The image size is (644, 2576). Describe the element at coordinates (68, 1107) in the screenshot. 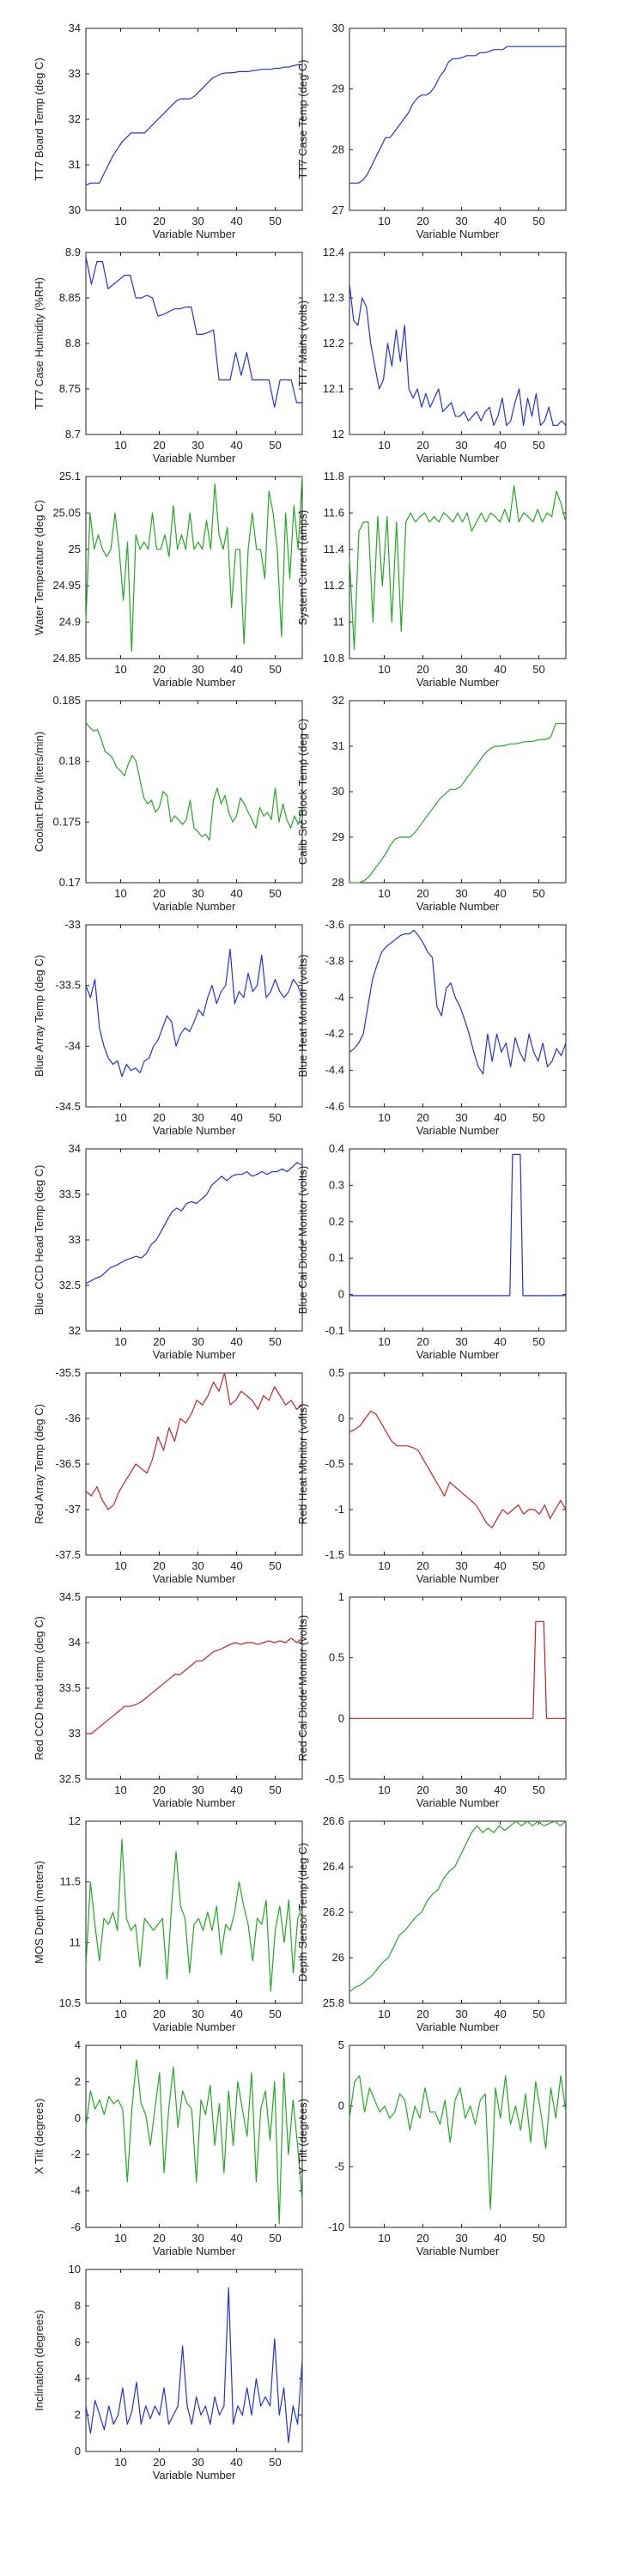

I see `y-tick-label: -34.5` at that location.